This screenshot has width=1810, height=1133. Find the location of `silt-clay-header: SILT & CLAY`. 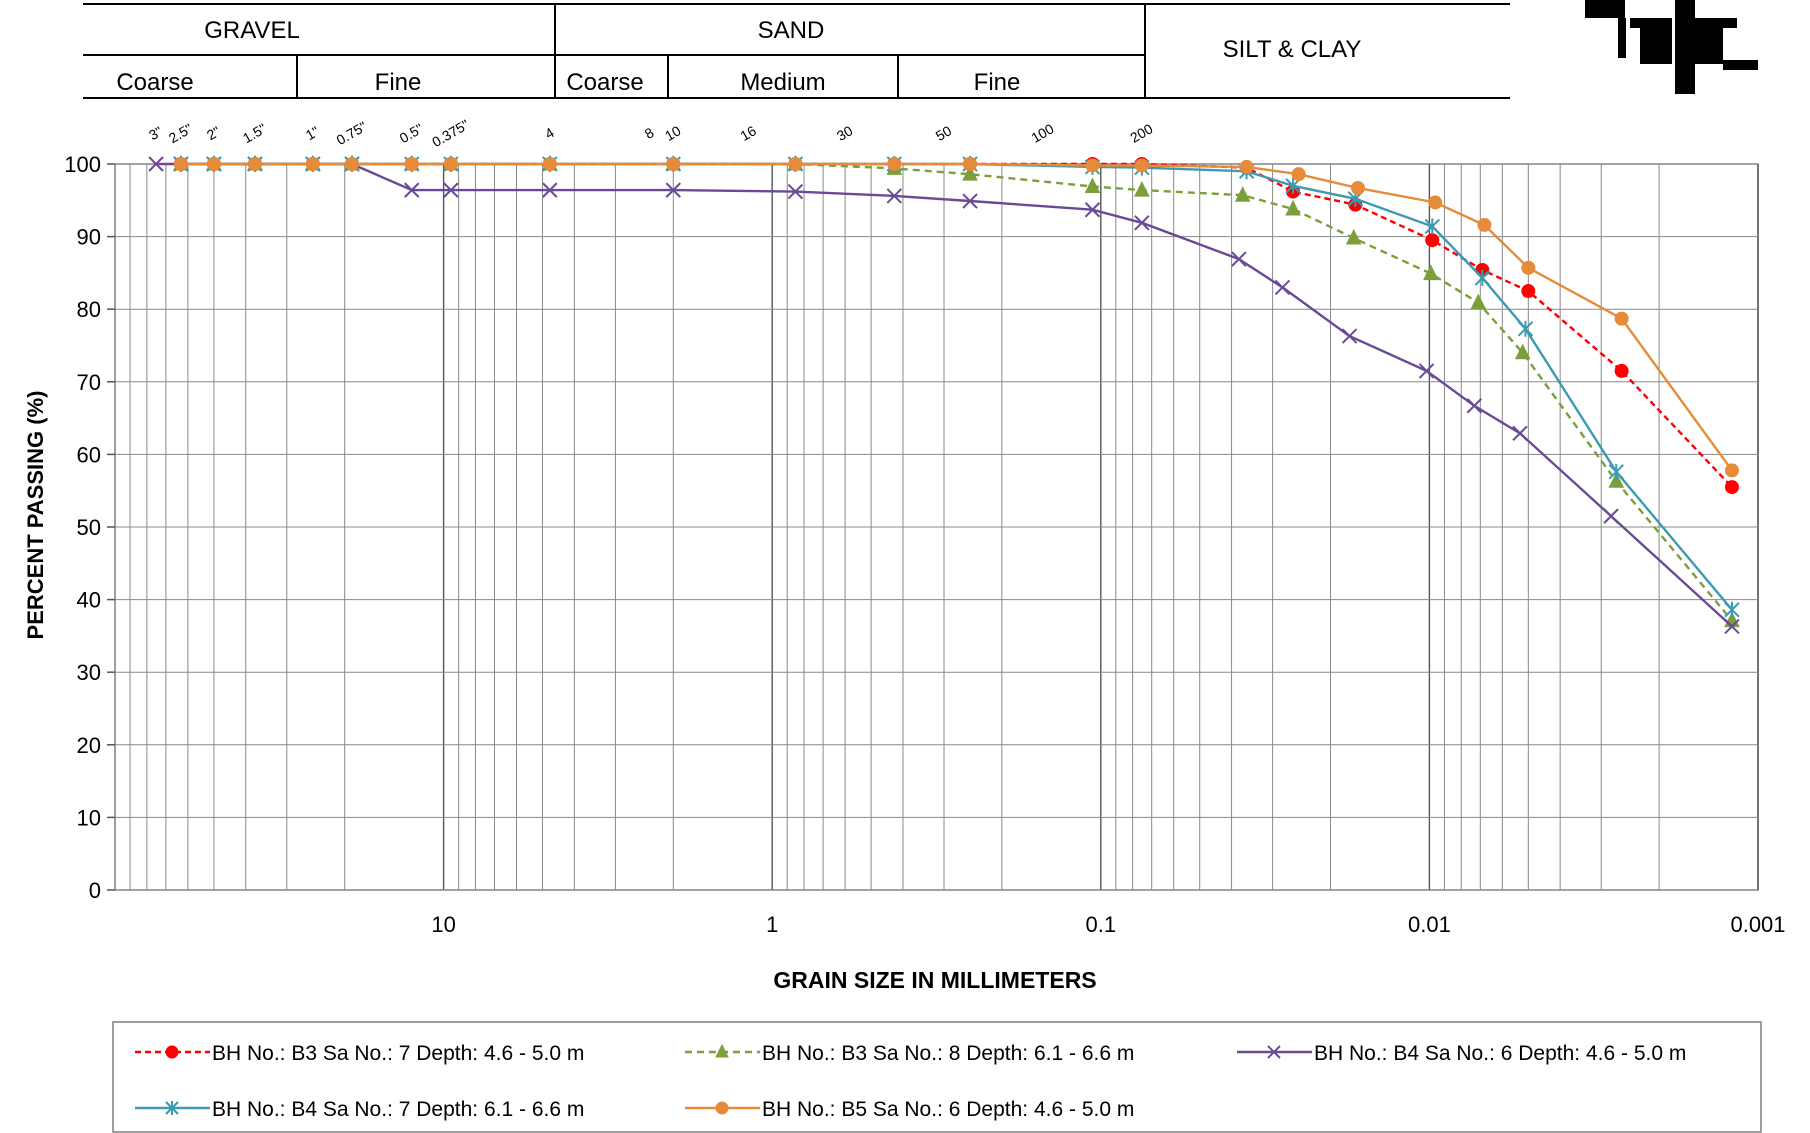

silt-clay-header: SILT & CLAY is located at coordinates (1292, 49).